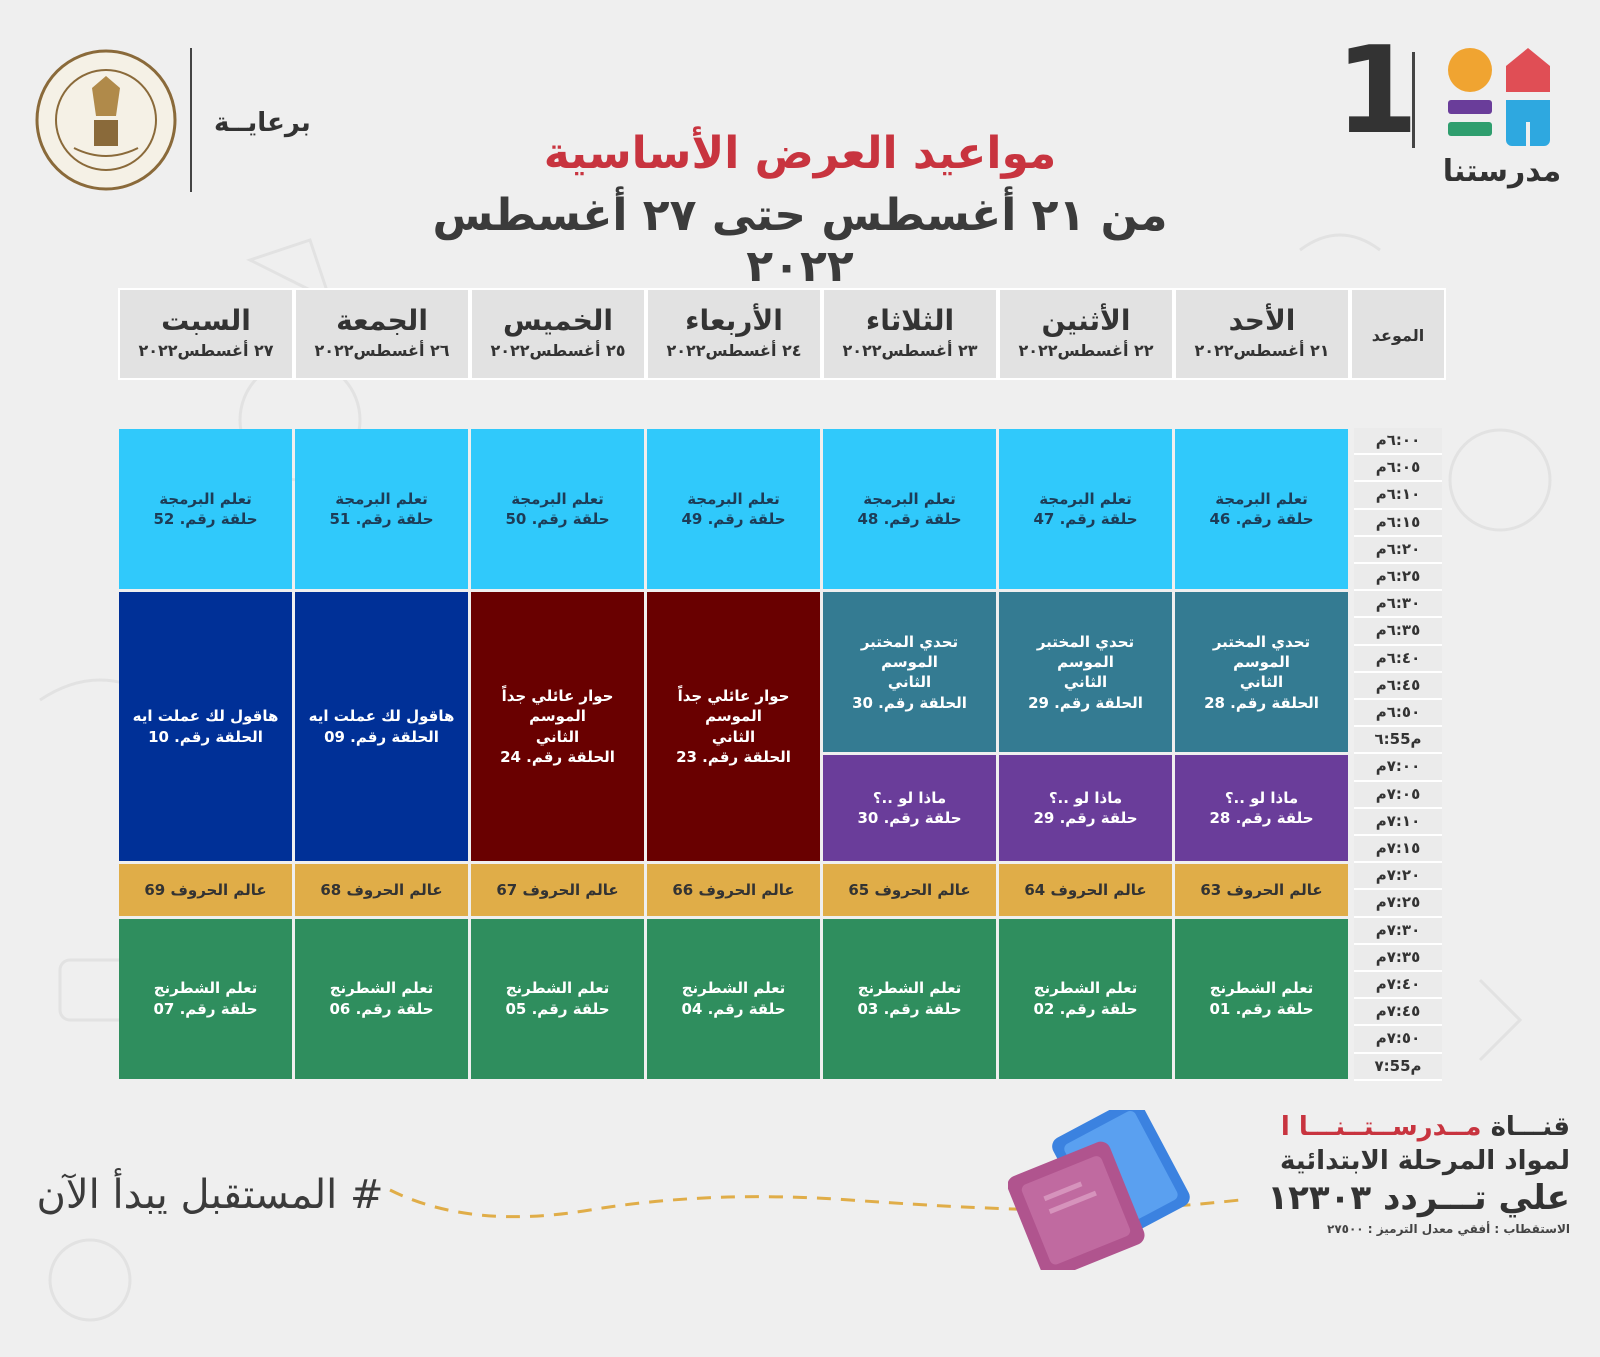 This screenshot has height=1357, width=1600. Describe the element at coordinates (1085, 702) in the screenshot. I see `program-line: الحلقة رقم. 29` at that location.